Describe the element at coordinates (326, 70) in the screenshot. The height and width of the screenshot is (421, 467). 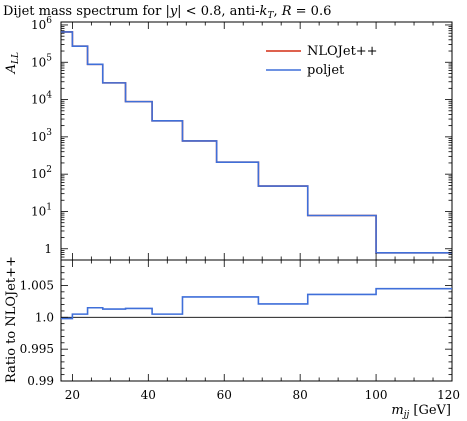
I see `legend-label-poljet: poljet` at that location.